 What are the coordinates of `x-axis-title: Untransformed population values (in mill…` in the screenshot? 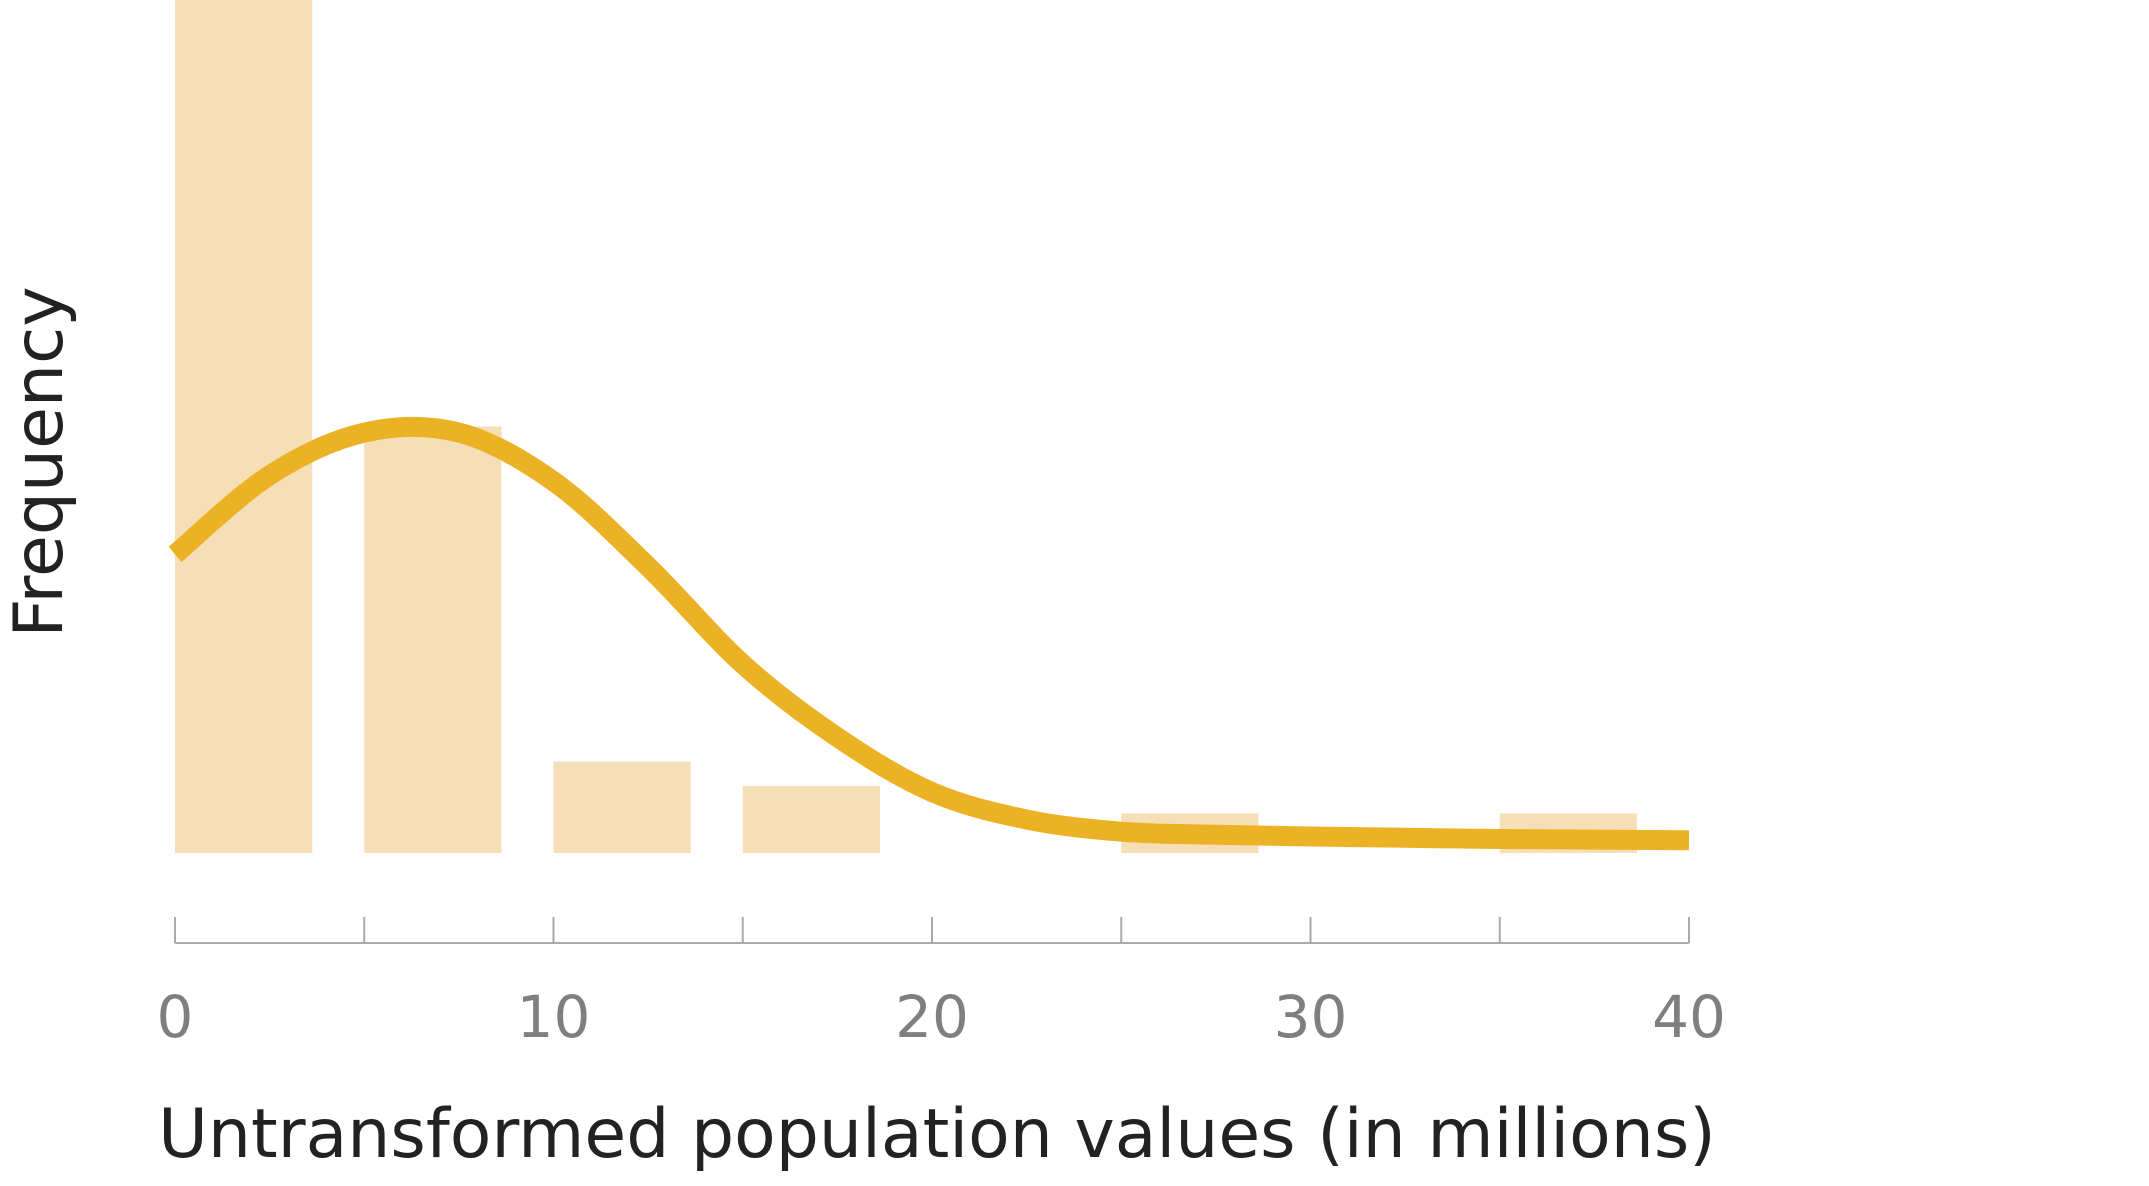 It's located at (937, 1134).